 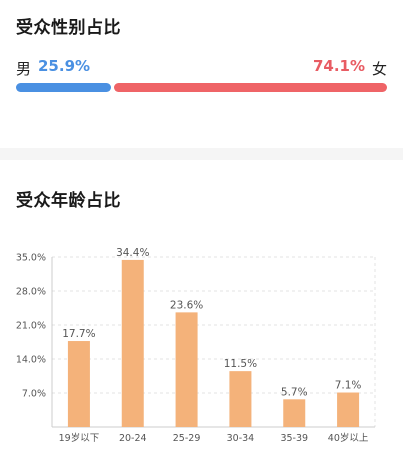 I want to click on y-tick-label: 14.0%, so click(x=31, y=360).